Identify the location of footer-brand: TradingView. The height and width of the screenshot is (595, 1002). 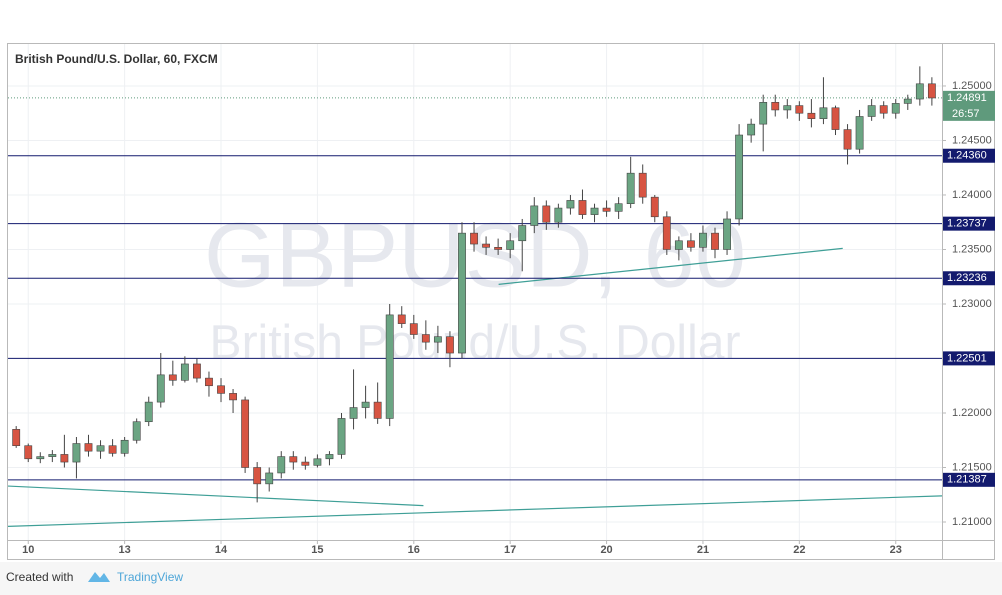
(150, 577).